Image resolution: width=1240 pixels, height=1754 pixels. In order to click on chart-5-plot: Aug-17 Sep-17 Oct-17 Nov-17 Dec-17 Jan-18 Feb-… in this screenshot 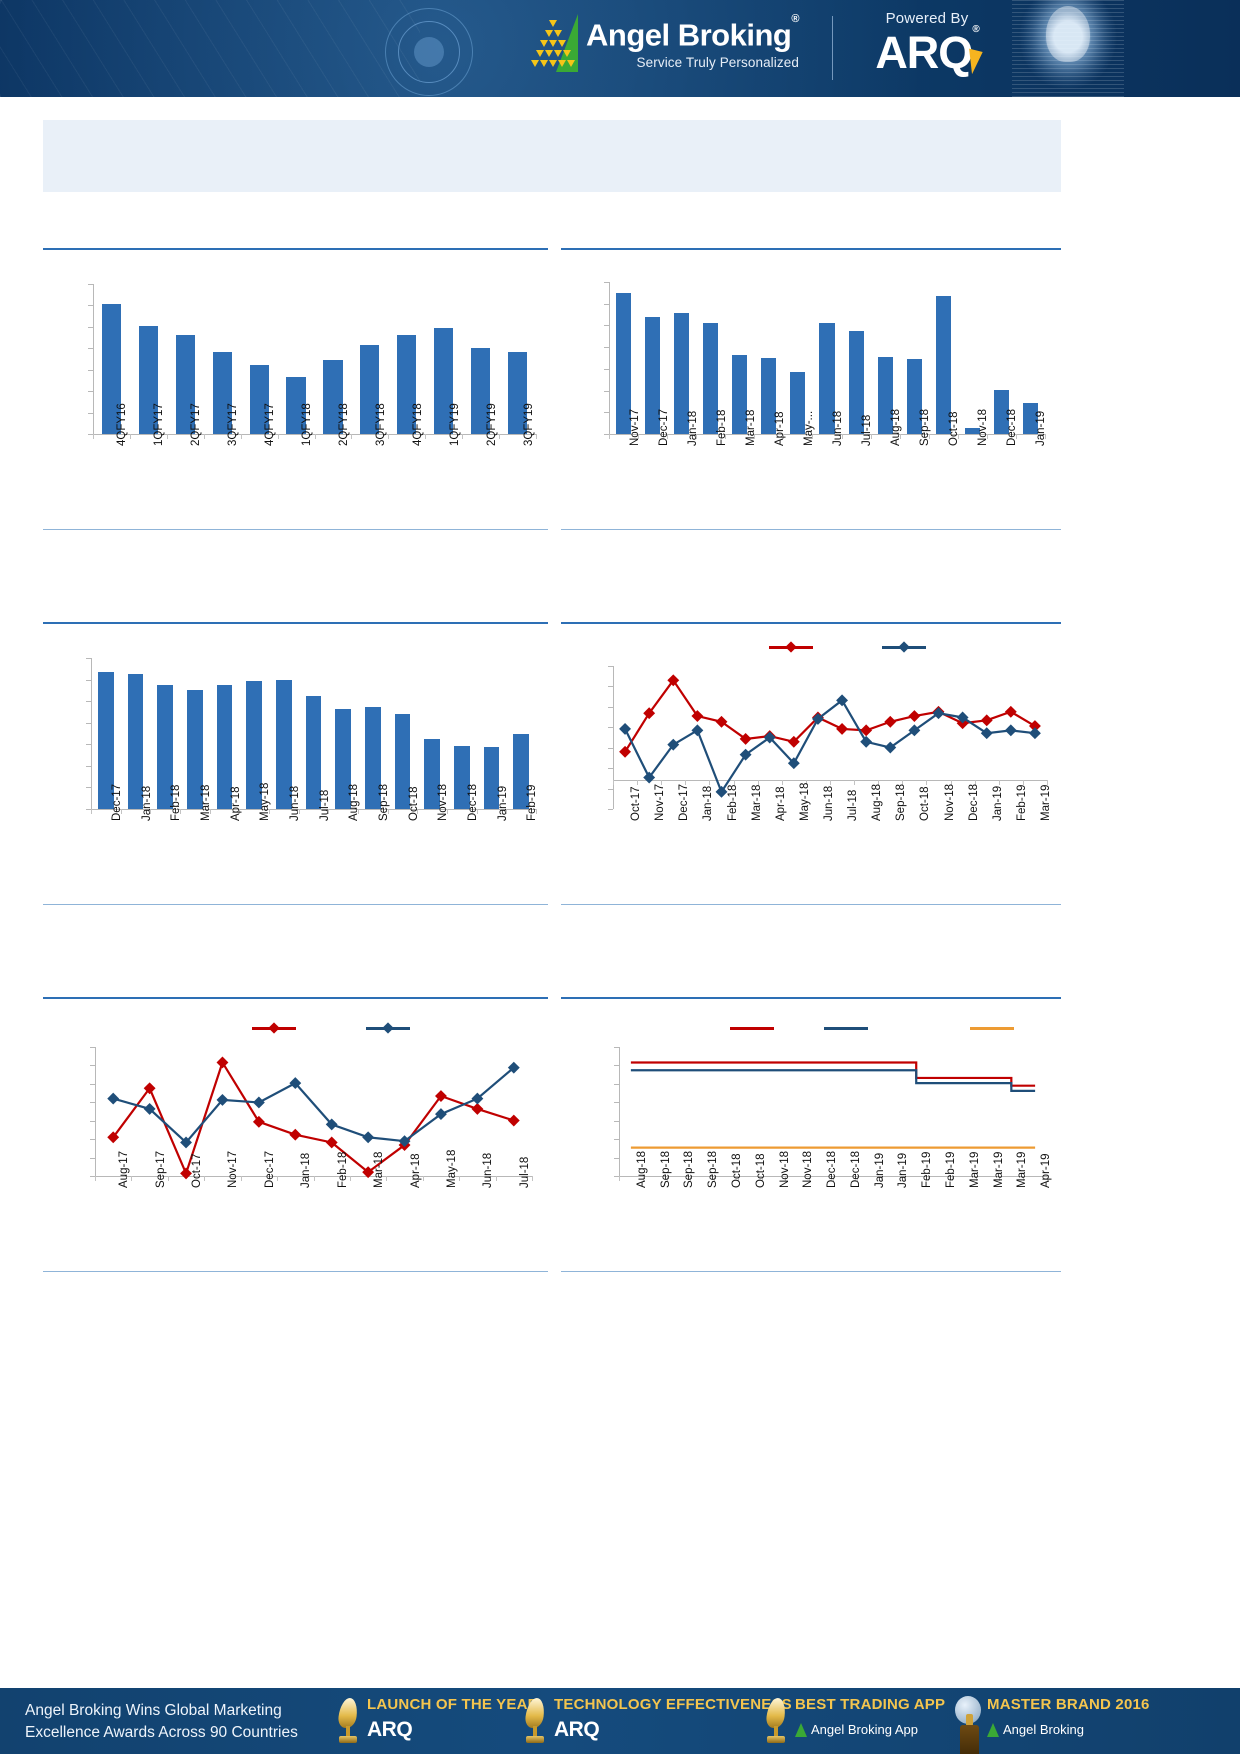, I will do `click(295, 1134)`.